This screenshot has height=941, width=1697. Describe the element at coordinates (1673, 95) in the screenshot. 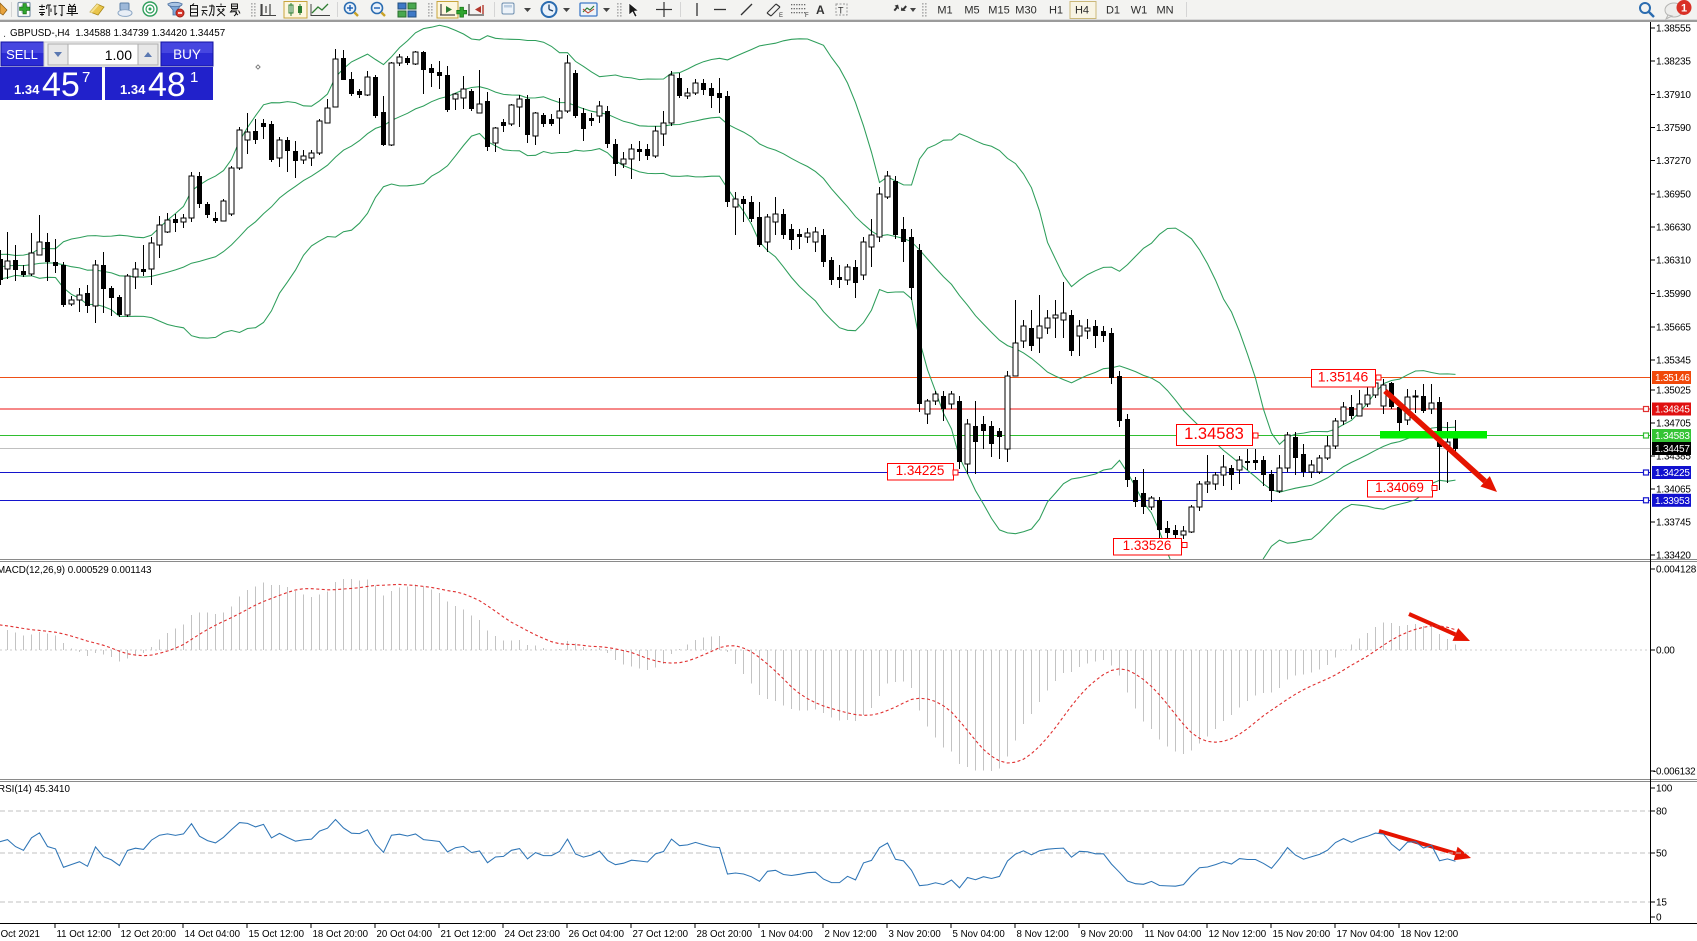

I see `svg-text: 1.37910` at that location.